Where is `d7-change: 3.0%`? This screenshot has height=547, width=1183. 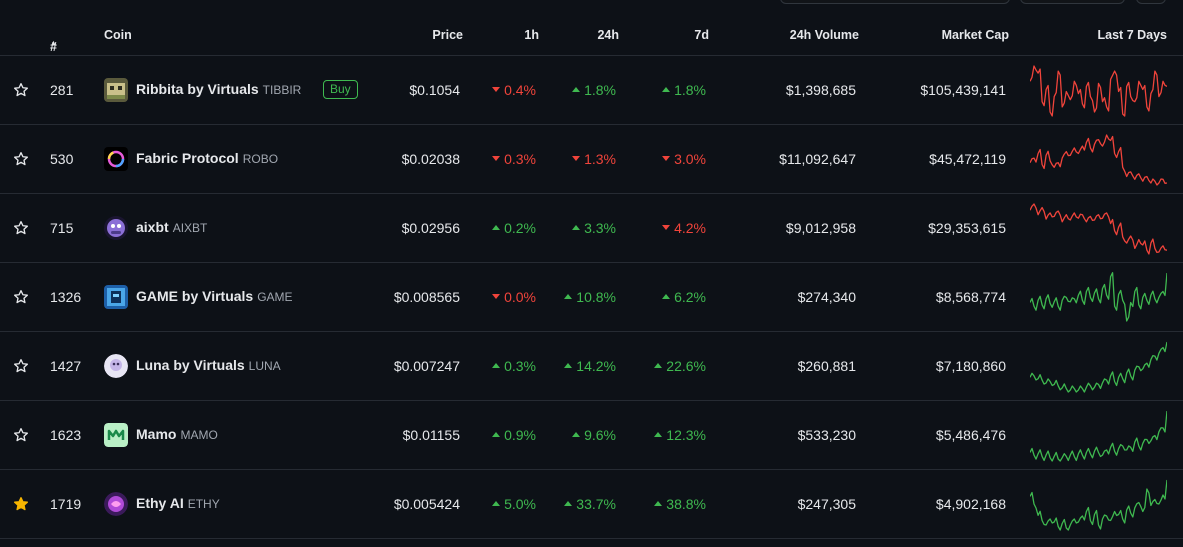
d7-change: 3.0% is located at coordinates (684, 159).